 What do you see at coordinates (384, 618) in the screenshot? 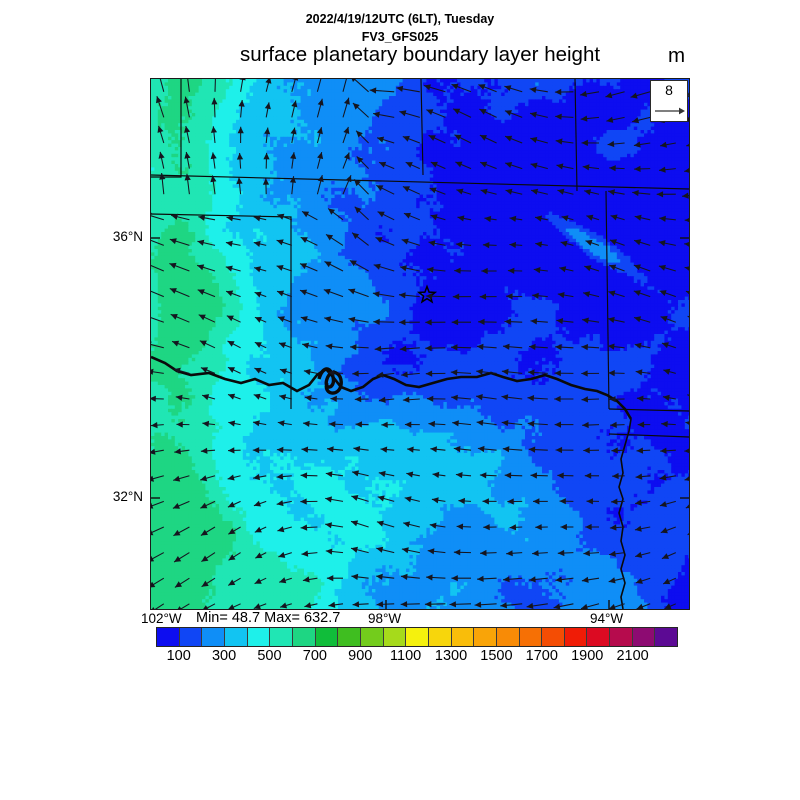
I see `axis-label-lon-98: 98°W` at bounding box center [384, 618].